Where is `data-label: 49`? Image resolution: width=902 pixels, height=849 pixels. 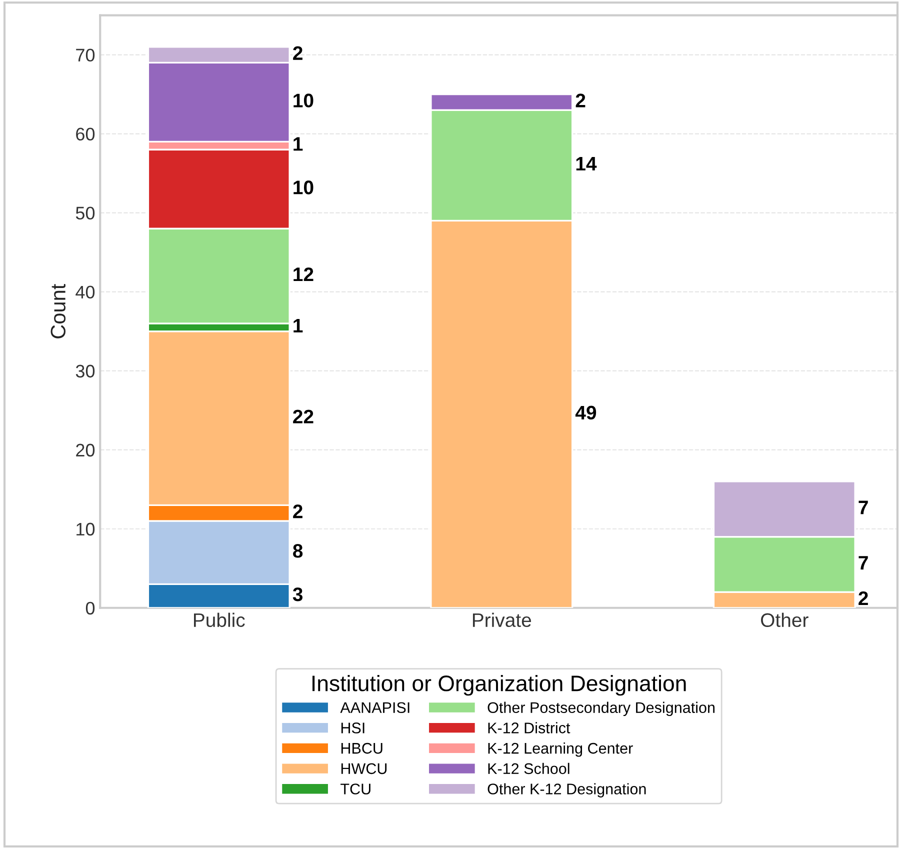 data-label: 49 is located at coordinates (585, 413).